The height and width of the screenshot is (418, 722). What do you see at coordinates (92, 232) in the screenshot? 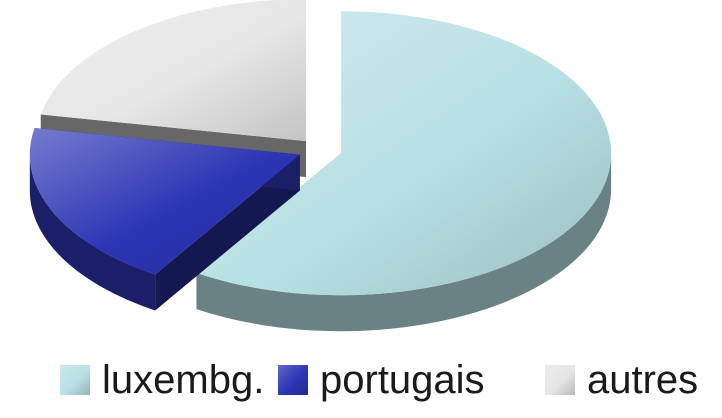
I see `pie-slice-portugais-rim` at bounding box center [92, 232].